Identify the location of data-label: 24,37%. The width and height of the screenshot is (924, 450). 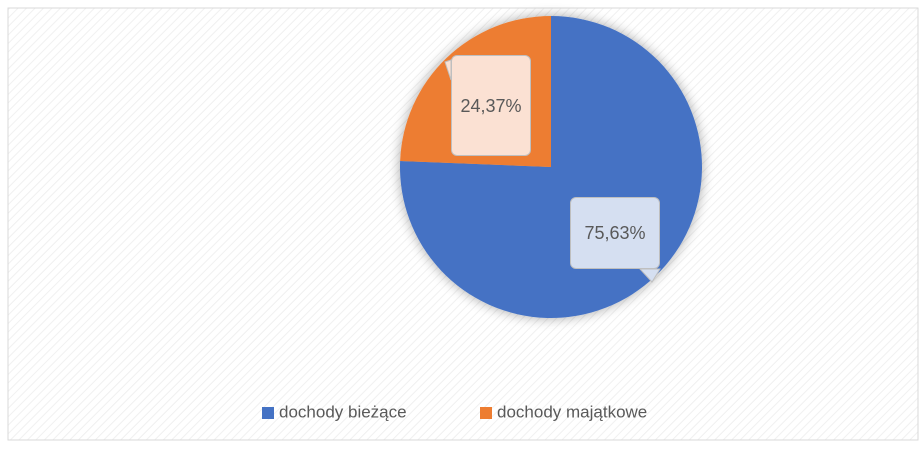
(491, 105).